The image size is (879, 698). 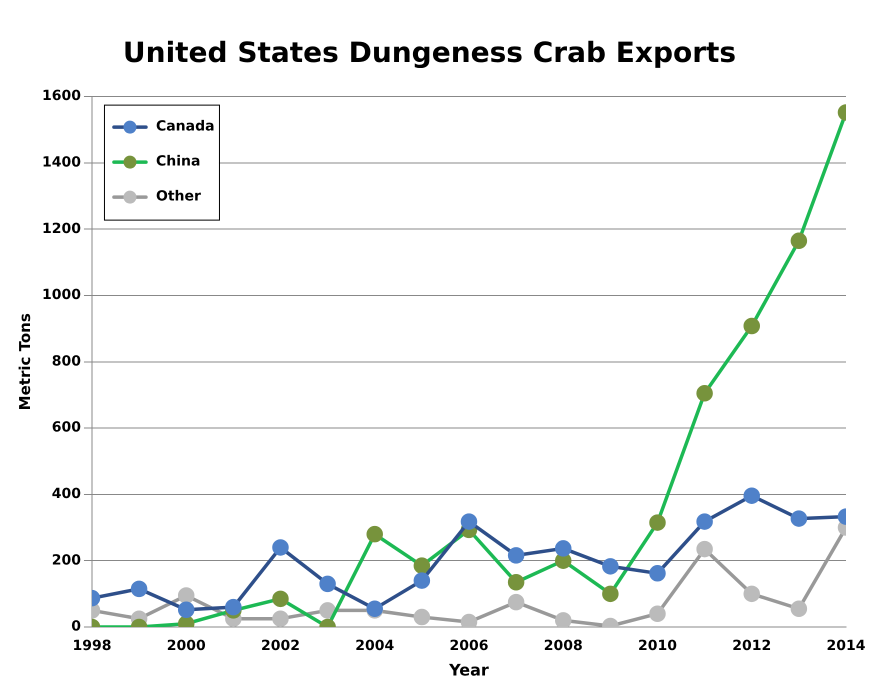 What do you see at coordinates (752, 646) in the screenshot?
I see `x-tick-label: 2012` at bounding box center [752, 646].